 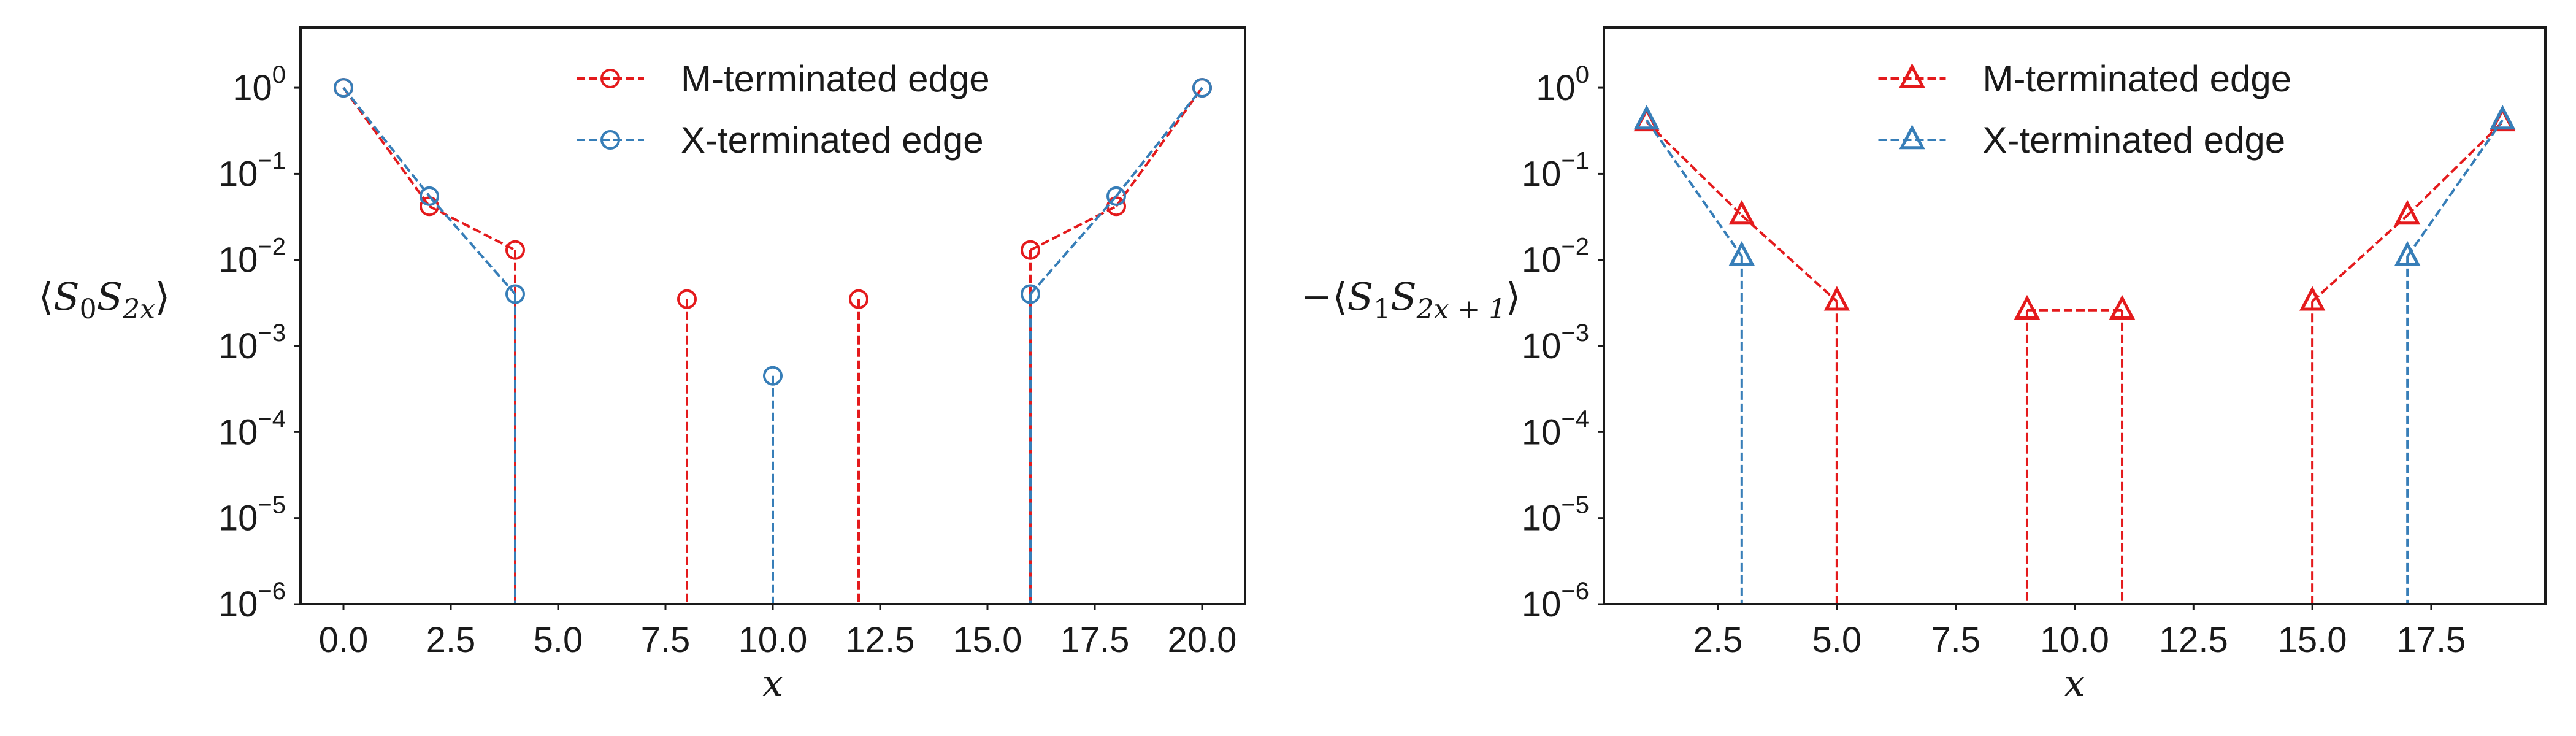 What do you see at coordinates (1411, 299) in the screenshot?
I see `y-axis-label: −⟨S1S2x + 1⟩` at bounding box center [1411, 299].